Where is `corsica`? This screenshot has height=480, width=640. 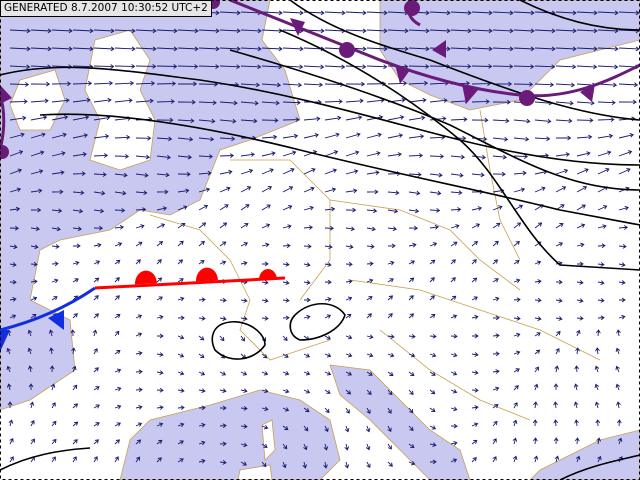
corsica is located at coordinates (268, 440).